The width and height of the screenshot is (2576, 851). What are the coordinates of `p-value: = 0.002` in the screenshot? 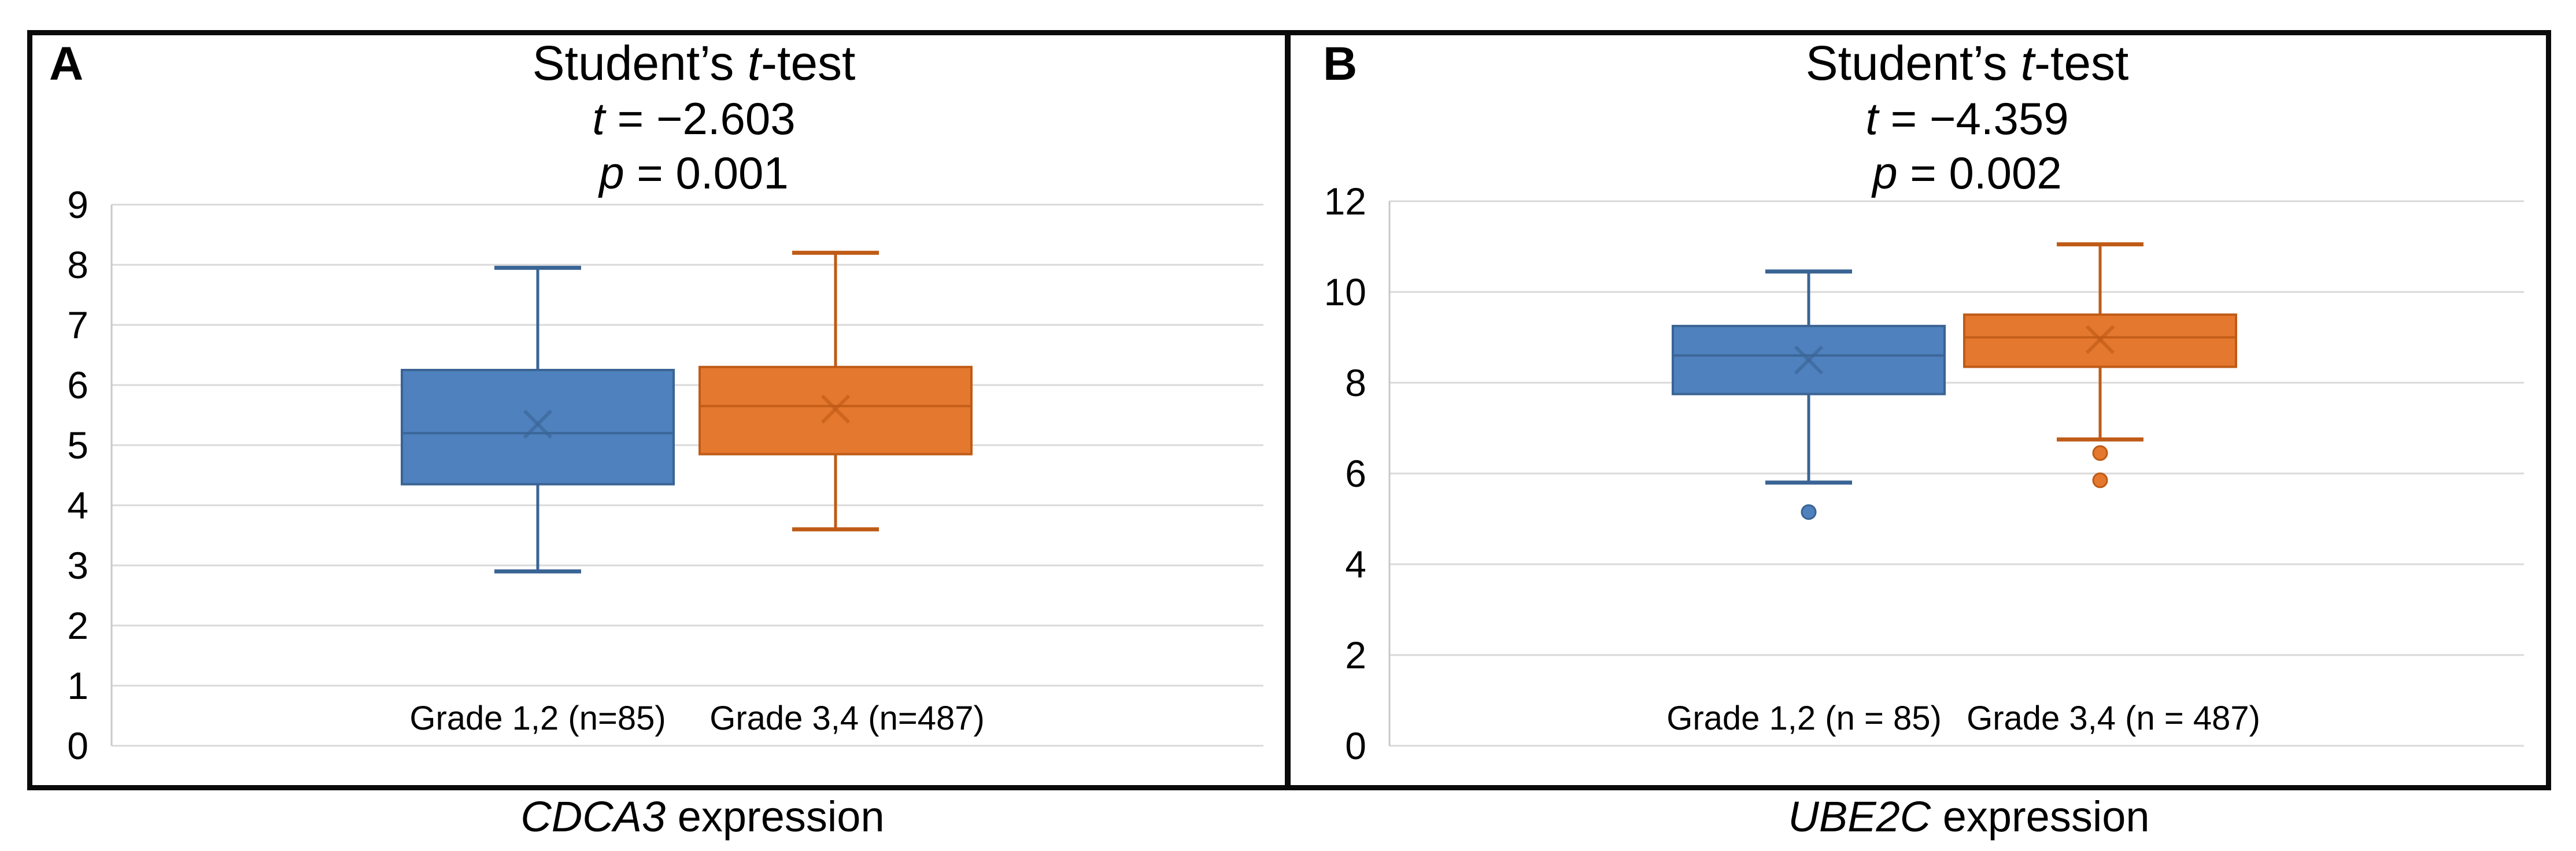 It's located at (1979, 172).